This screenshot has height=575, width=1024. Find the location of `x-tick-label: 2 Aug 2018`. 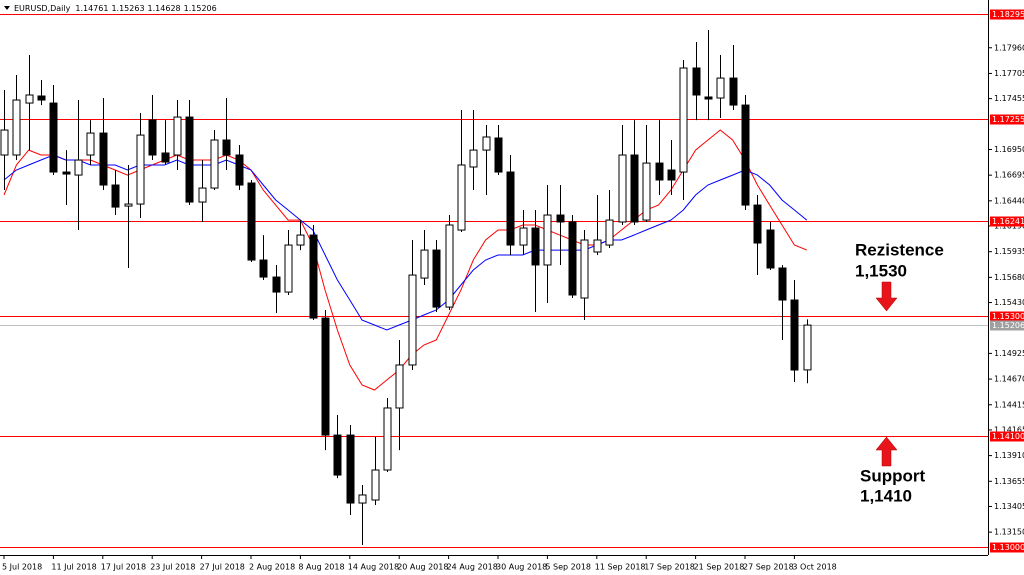

x-tick-label: 2 Aug 2018 is located at coordinates (272, 567).